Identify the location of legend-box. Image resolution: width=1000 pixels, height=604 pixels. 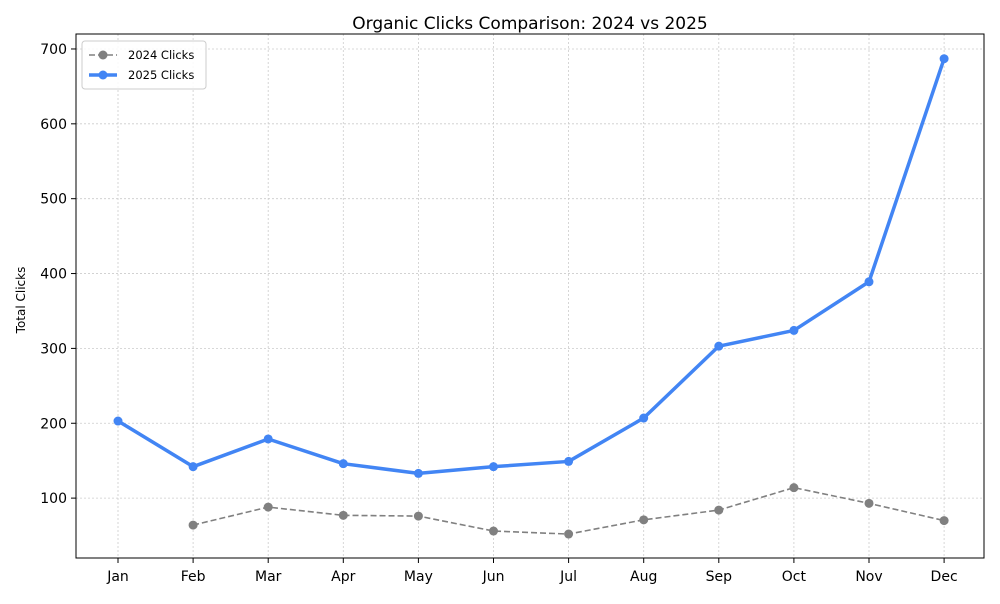
(144, 65).